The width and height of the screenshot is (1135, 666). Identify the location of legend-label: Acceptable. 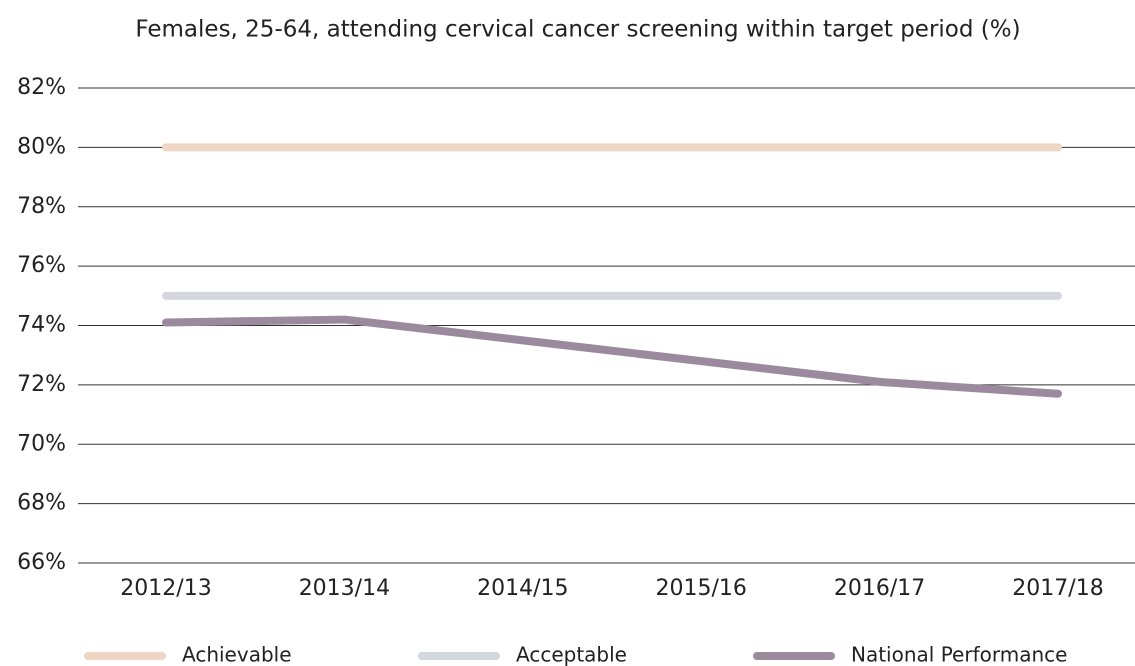
(571, 654).